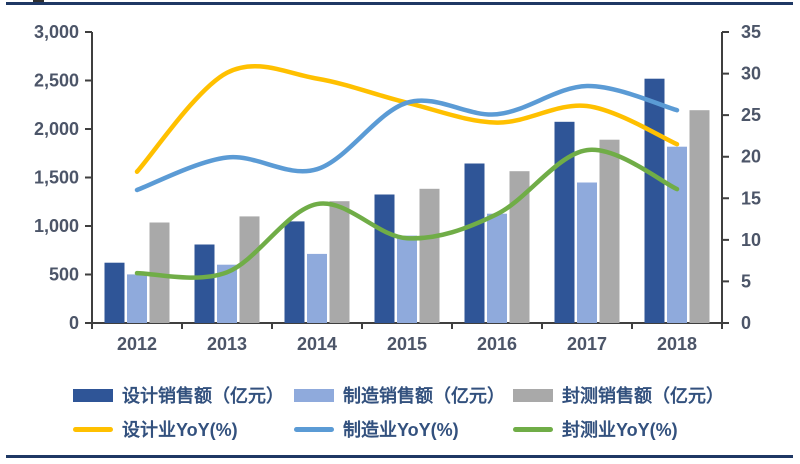  What do you see at coordinates (519, 247) in the screenshot?
I see `bar-pkg-sales-2016` at bounding box center [519, 247].